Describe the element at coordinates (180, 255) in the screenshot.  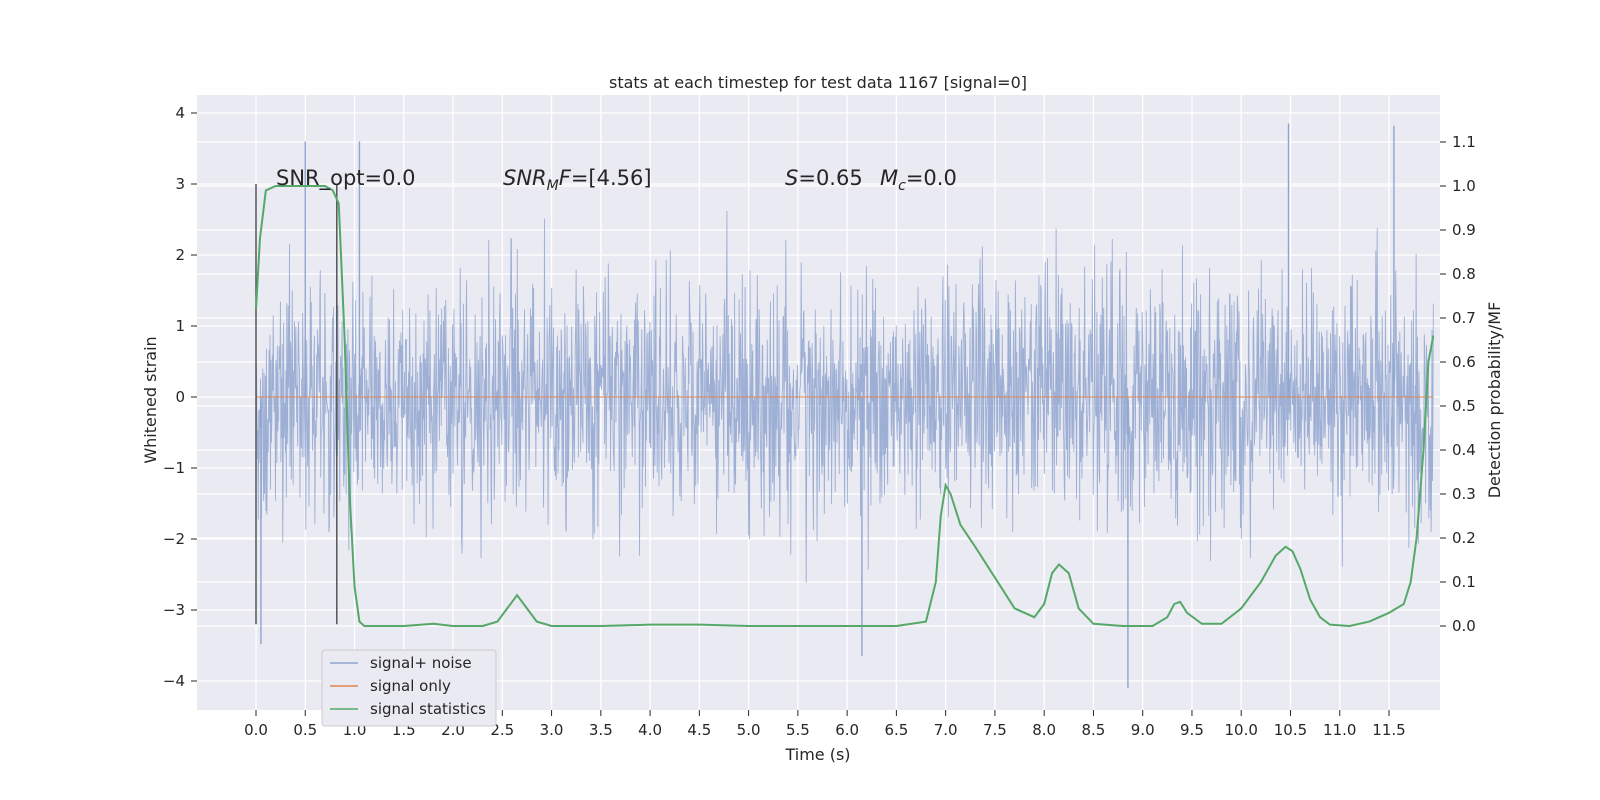
I see `y-tick-label: 2` at that location.